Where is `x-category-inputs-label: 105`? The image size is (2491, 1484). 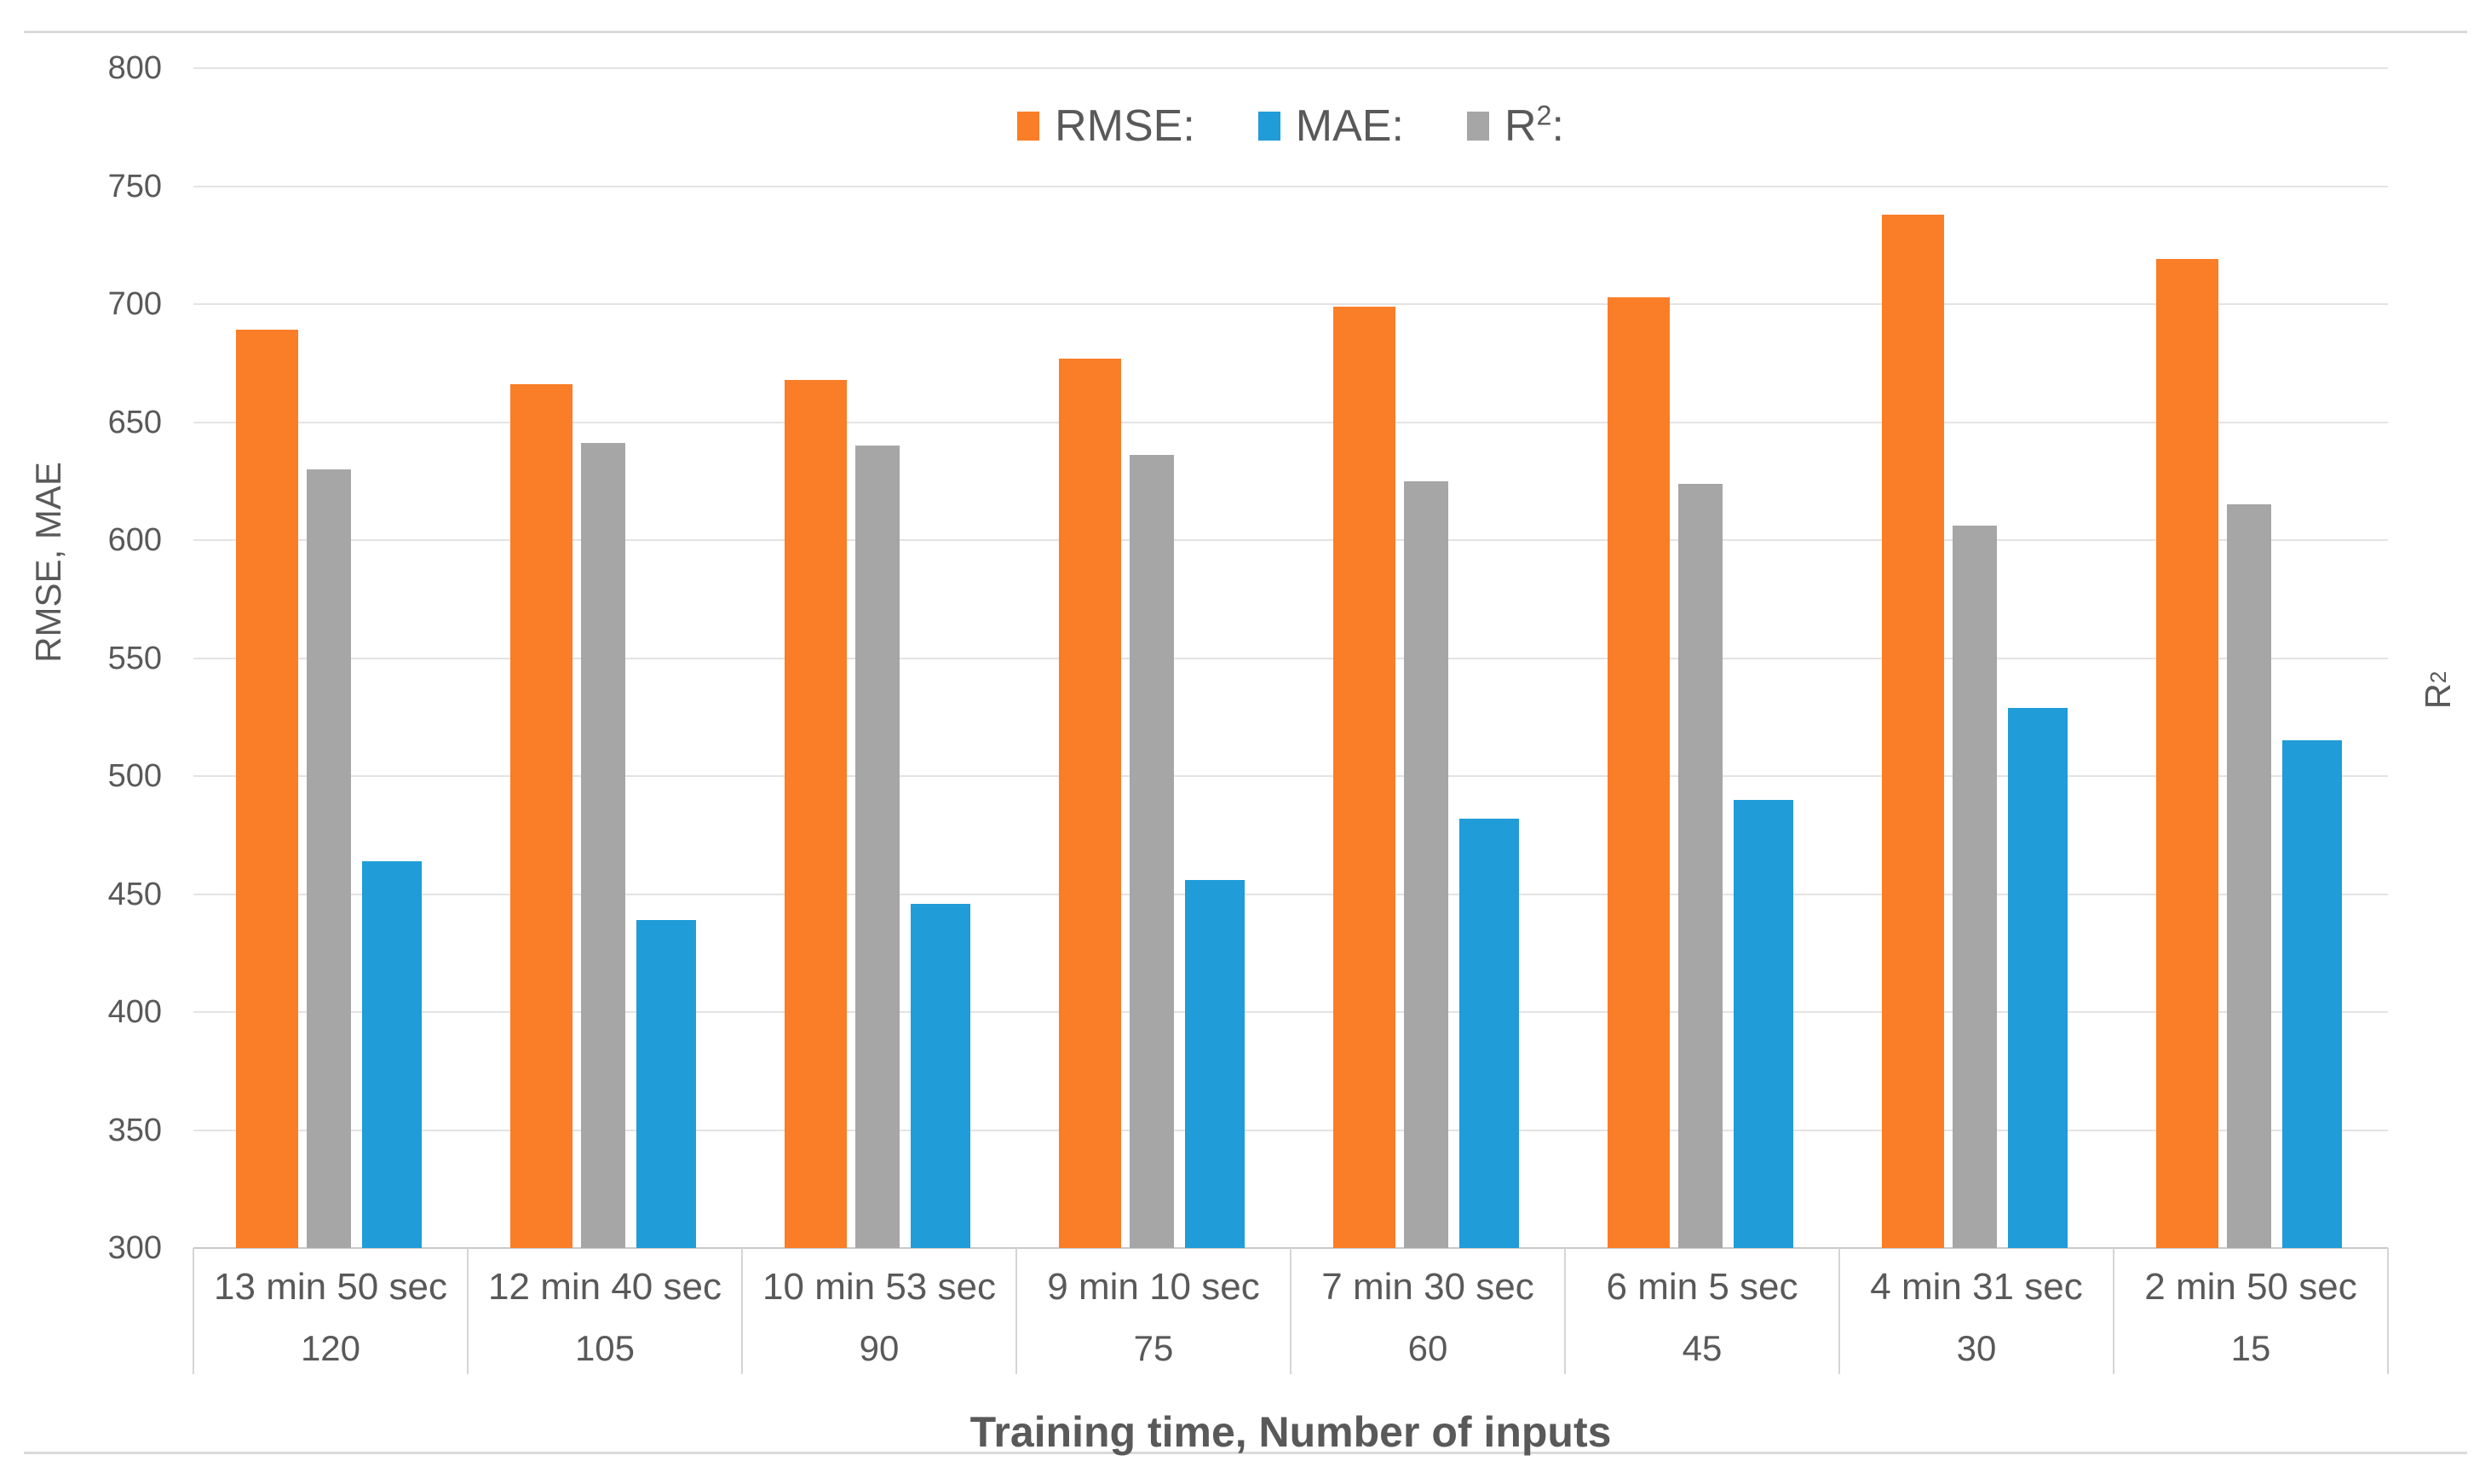
x-category-inputs-label: 105 is located at coordinates (605, 1348).